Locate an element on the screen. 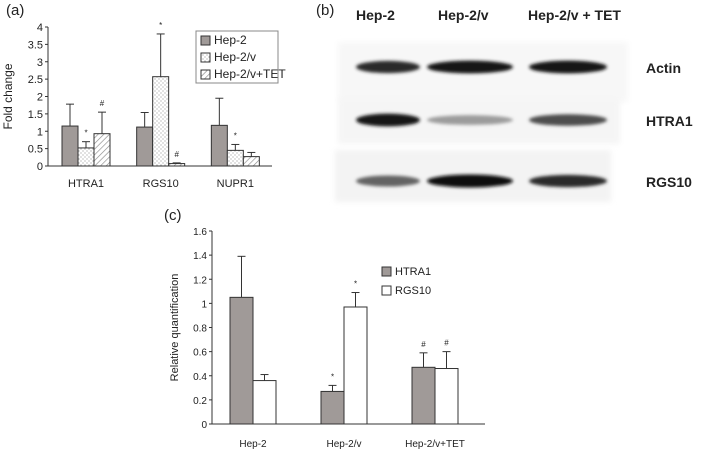  legend-swatch-hep-2-v is located at coordinates (205, 57).